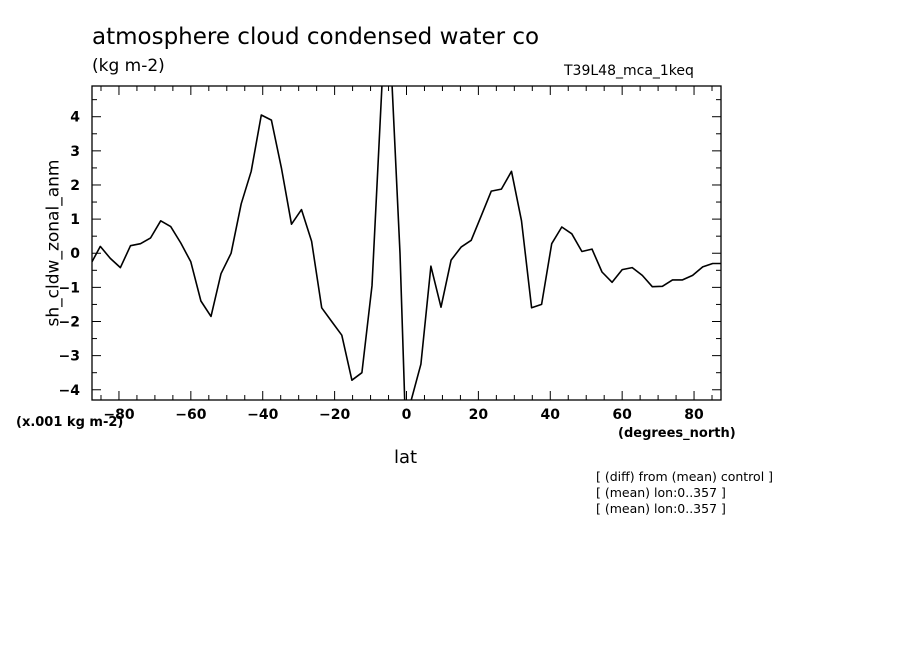 This screenshot has width=904, height=654. I want to click on x-tick-label: 0, so click(407, 415).